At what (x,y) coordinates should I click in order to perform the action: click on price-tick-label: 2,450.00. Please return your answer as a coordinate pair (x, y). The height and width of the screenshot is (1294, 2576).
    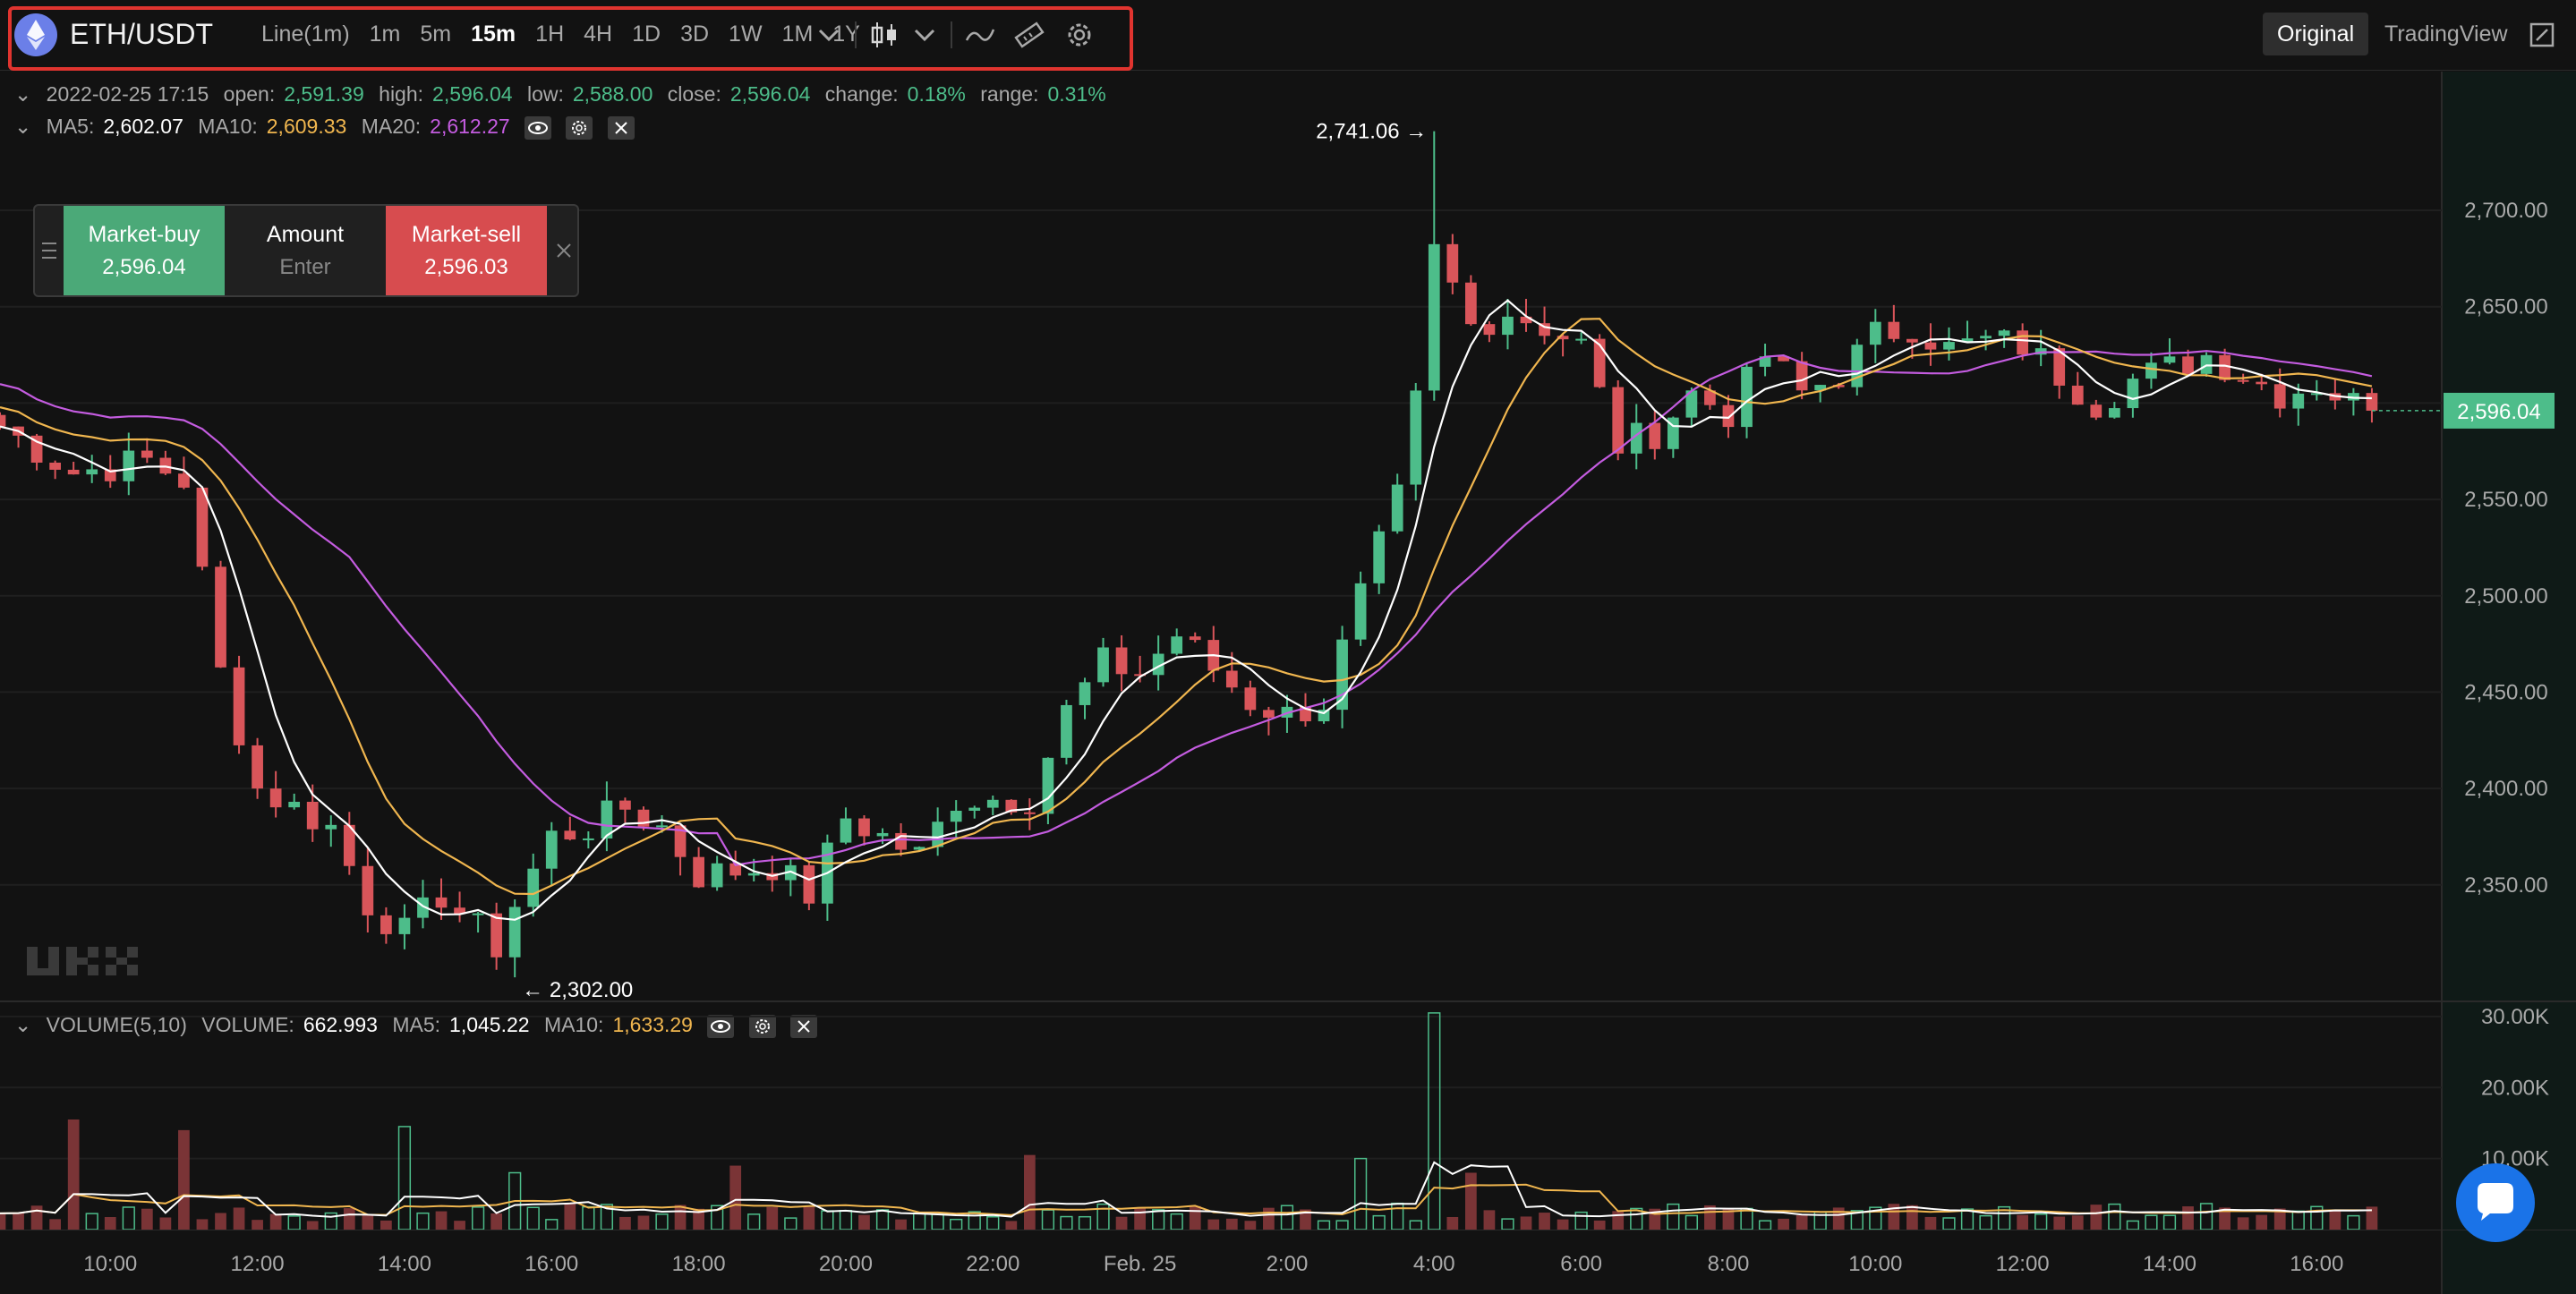
    Looking at the image, I should click on (2505, 692).